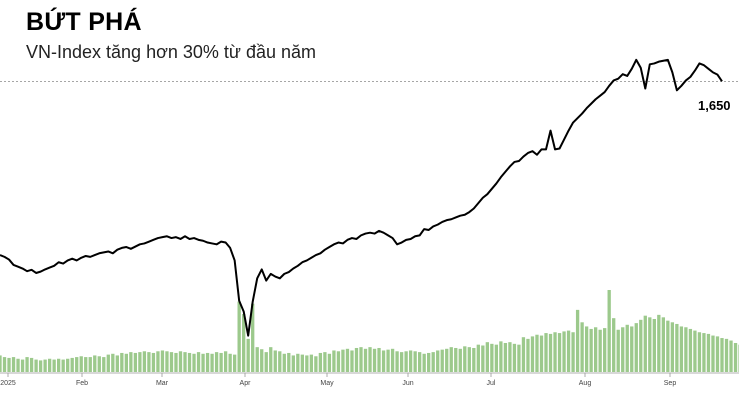 The image size is (739, 400). What do you see at coordinates (670, 383) in the screenshot?
I see `x-tick-label: Sep` at bounding box center [670, 383].